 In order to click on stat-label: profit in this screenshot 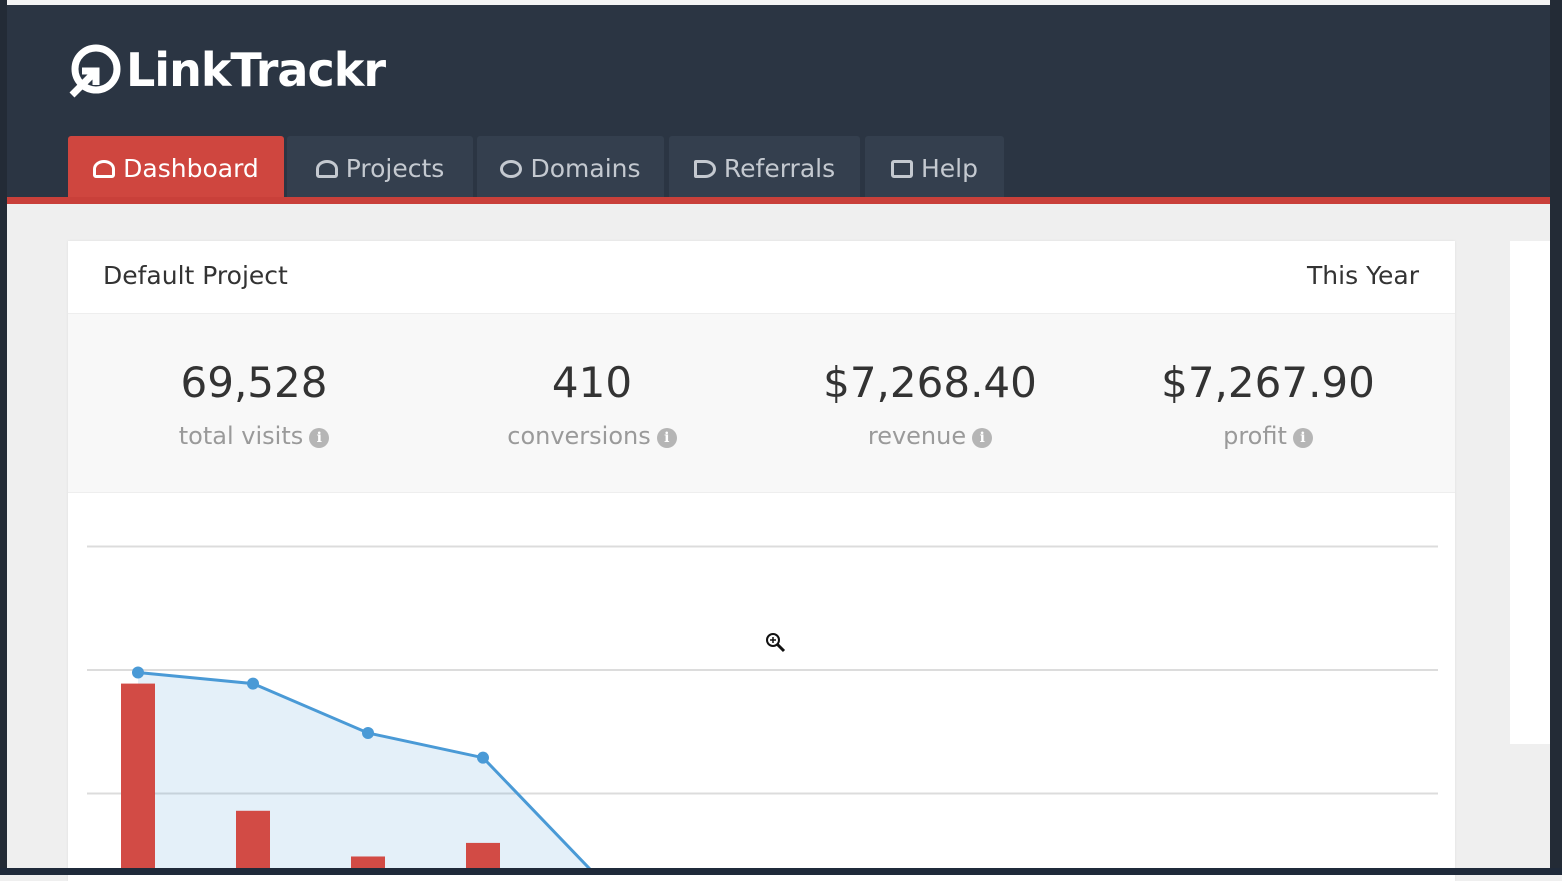, I will do `click(1255, 436)`.